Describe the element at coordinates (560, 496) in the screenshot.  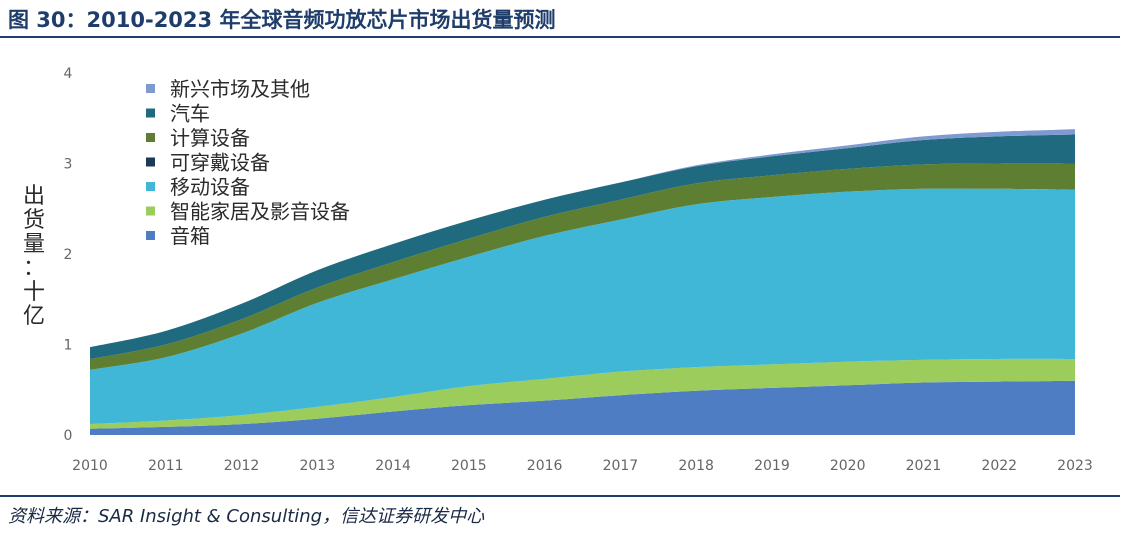
I see `bottom-divider` at that location.